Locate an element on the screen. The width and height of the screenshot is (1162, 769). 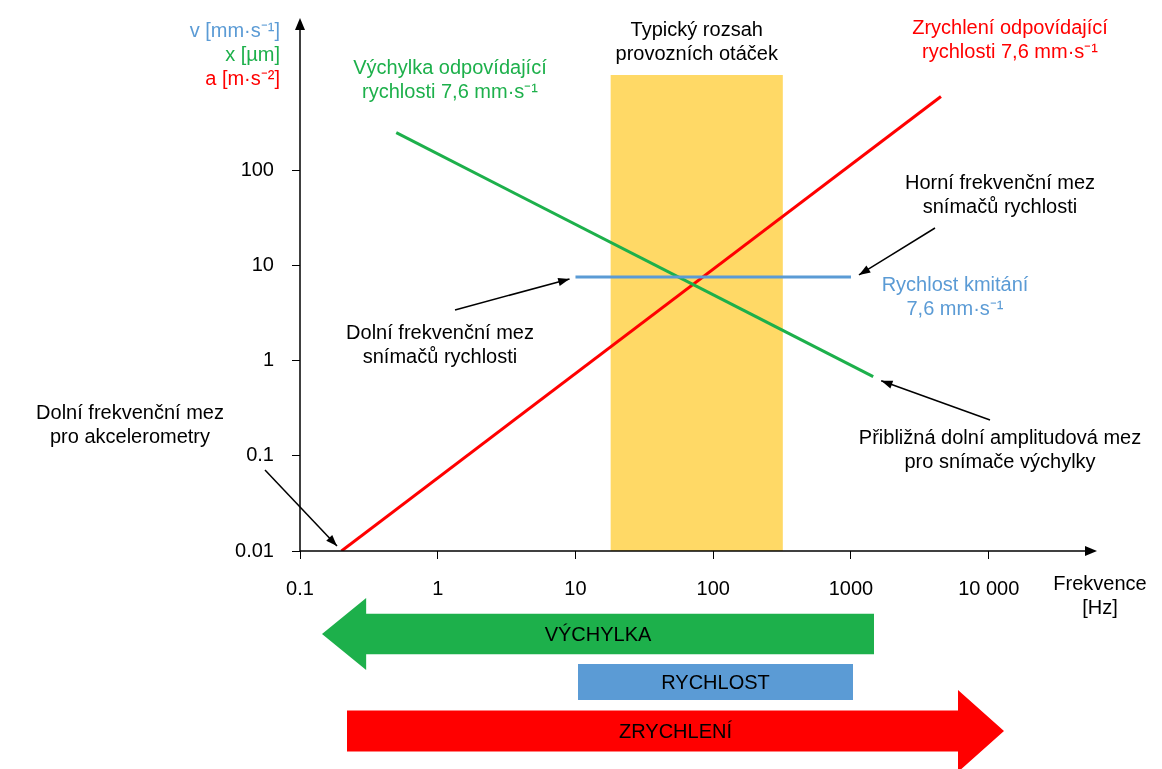
y-tick-label: 0.1 is located at coordinates (260, 454).